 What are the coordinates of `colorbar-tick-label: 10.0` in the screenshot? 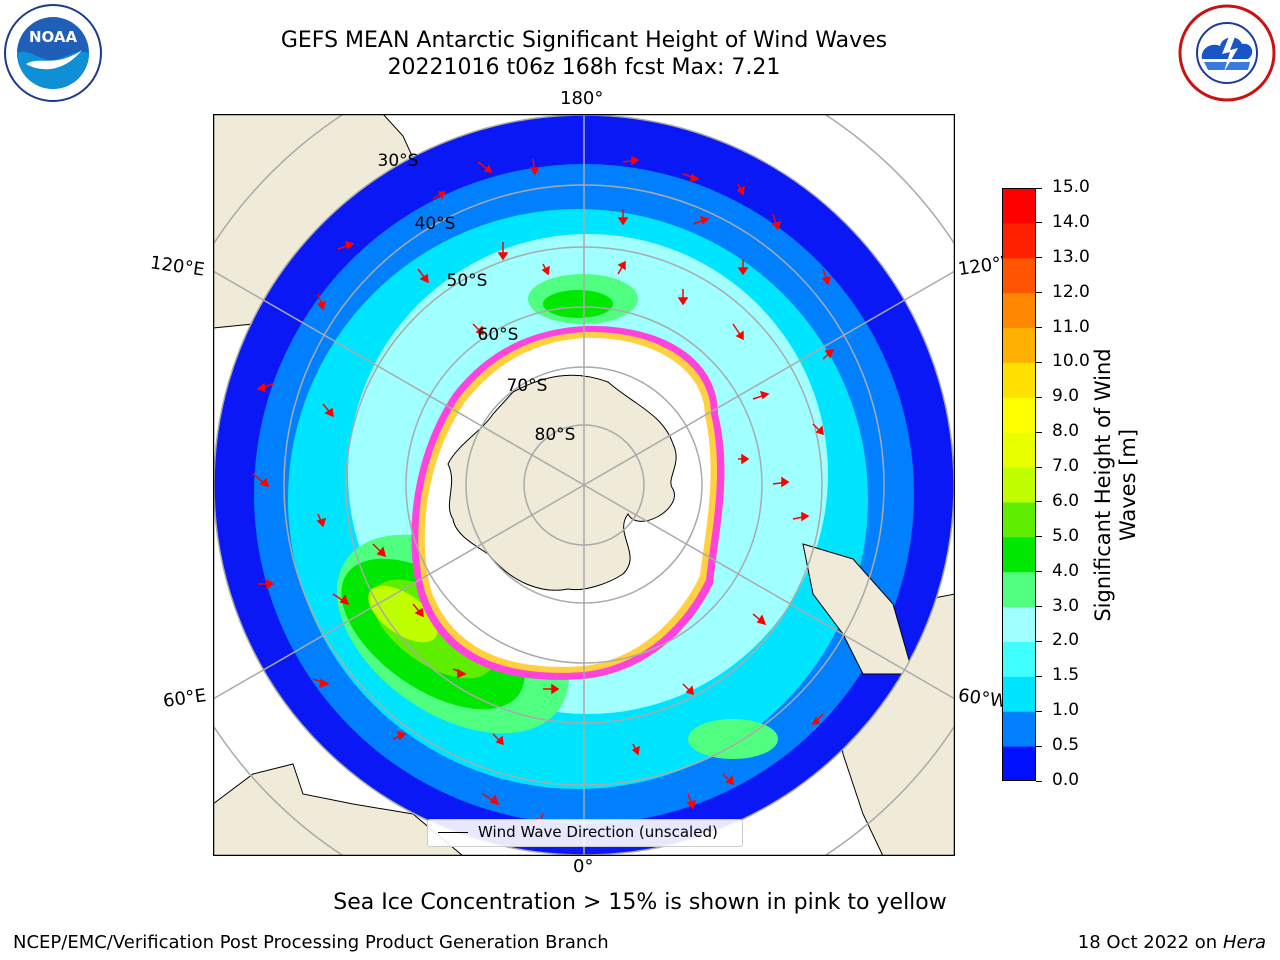 It's located at (1071, 361).